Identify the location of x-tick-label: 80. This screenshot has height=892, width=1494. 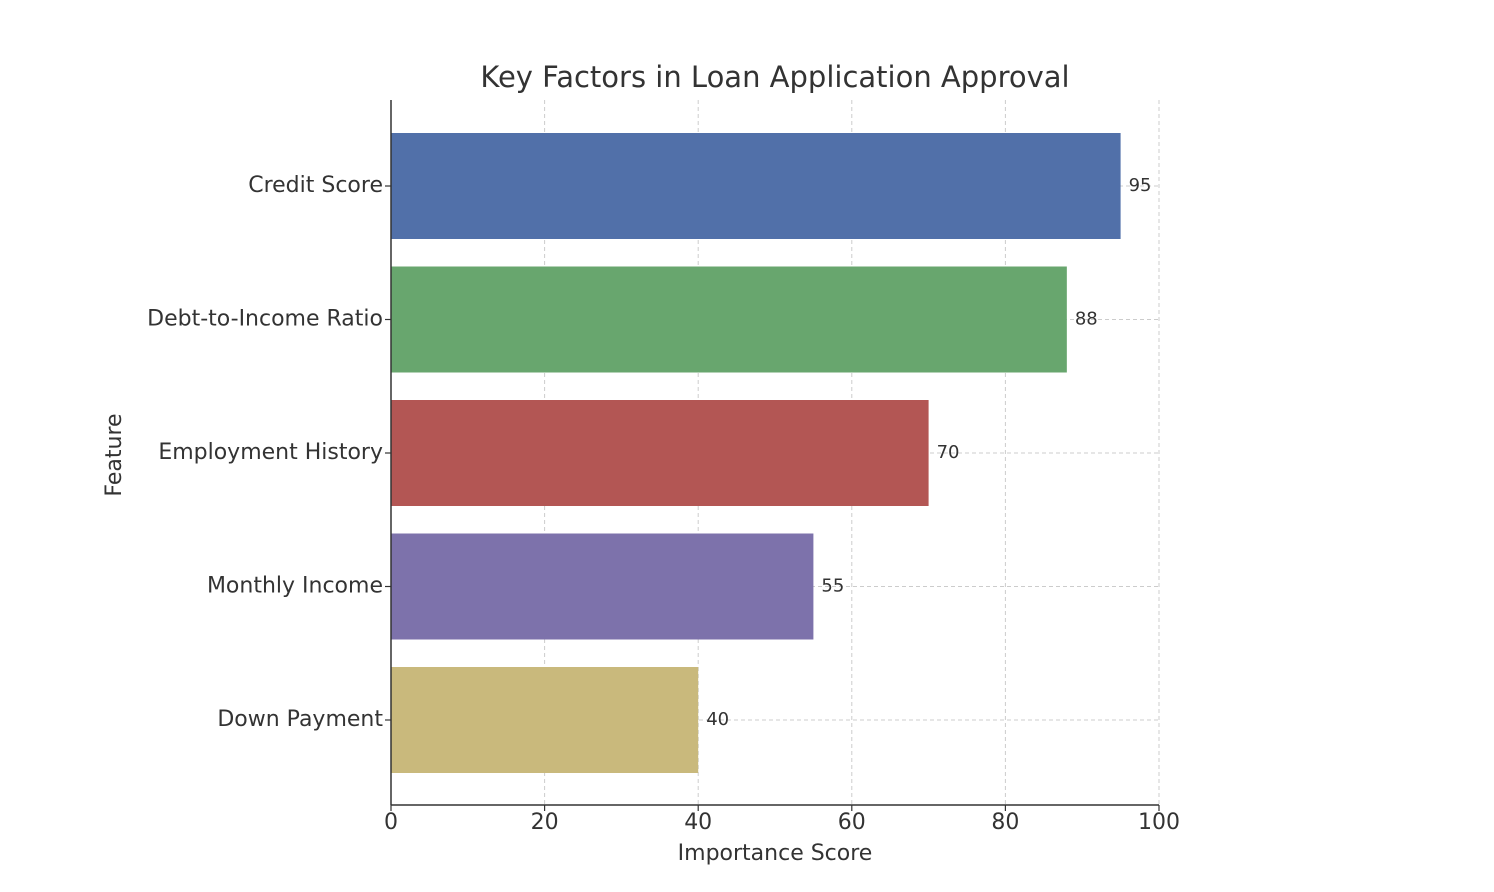
(1005, 822).